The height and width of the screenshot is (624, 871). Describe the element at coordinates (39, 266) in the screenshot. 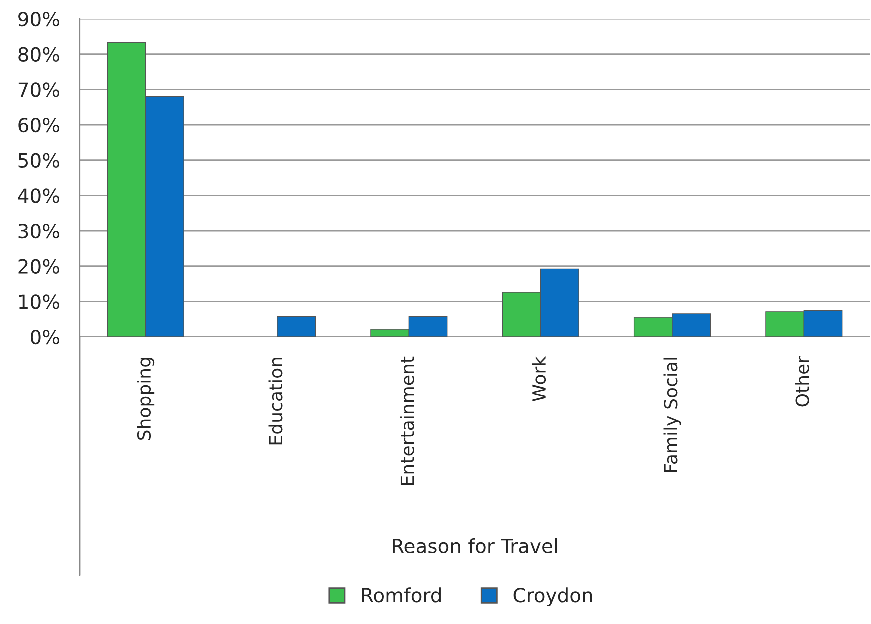

I see `y-tick-label: 20%` at that location.